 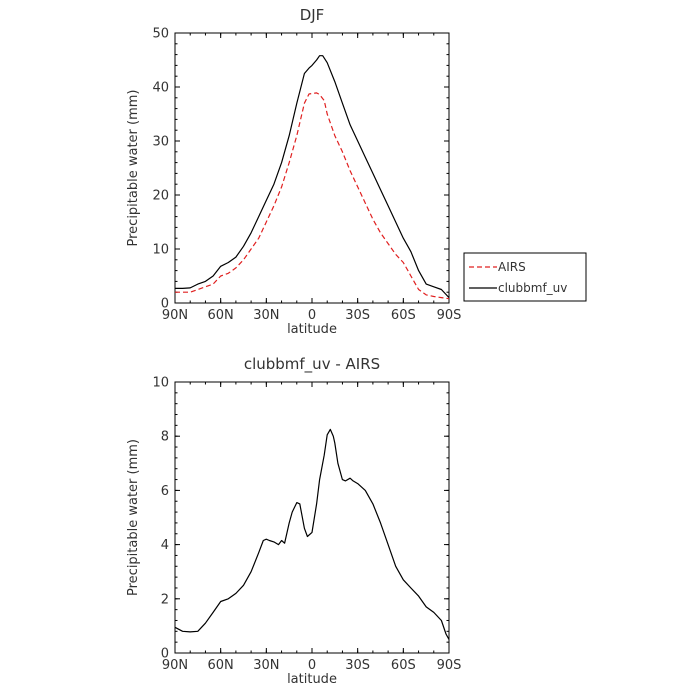 I want to click on y-tick-label: 50, so click(x=160, y=34).